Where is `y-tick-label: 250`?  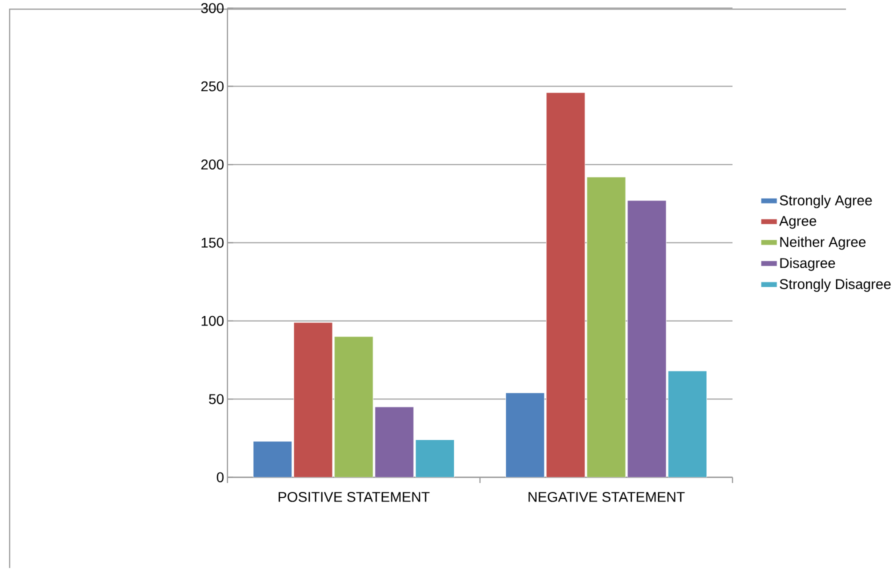 y-tick-label: 250 is located at coordinates (212, 87).